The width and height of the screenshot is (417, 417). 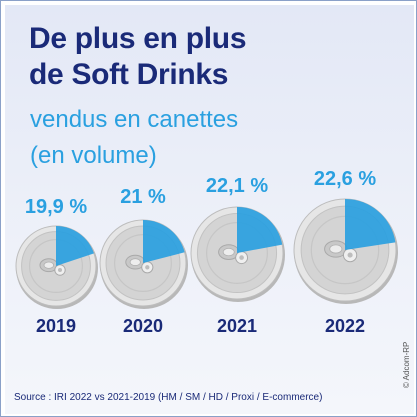 I want to click on data-label-2019: 19,9 %, so click(x=56, y=207).